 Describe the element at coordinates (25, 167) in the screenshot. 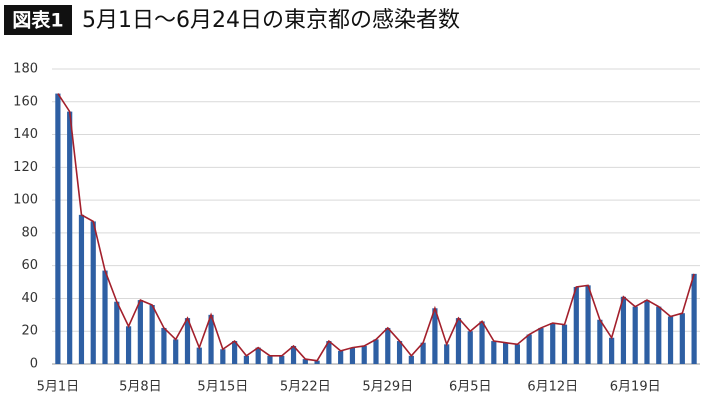

I see `y-tick-label: 120` at that location.